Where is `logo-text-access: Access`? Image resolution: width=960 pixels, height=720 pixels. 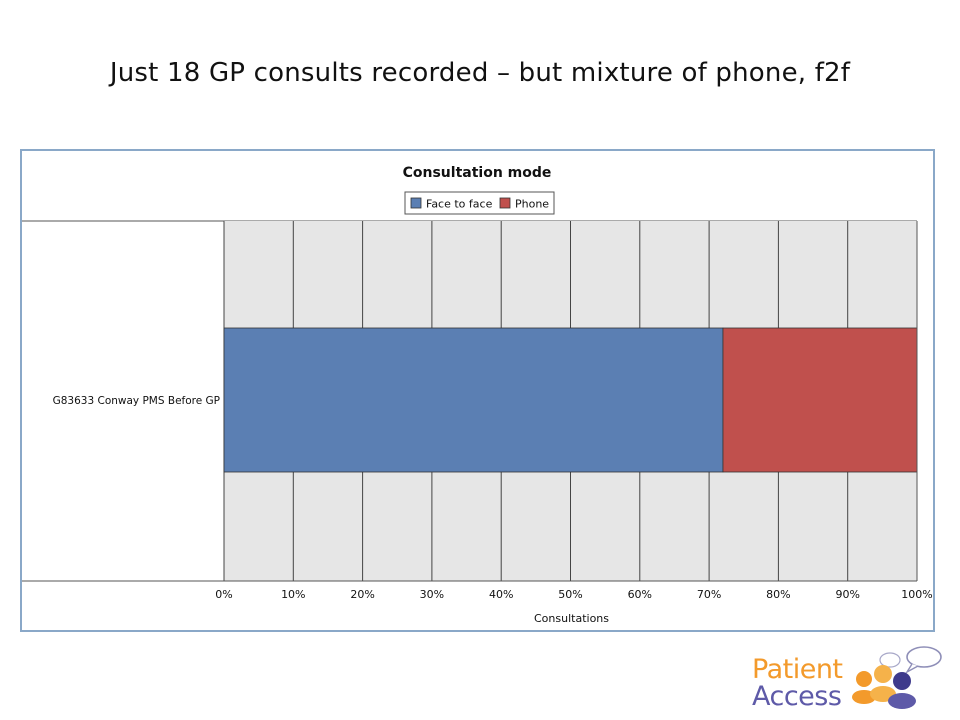 logo-text-access: Access is located at coordinates (797, 696).